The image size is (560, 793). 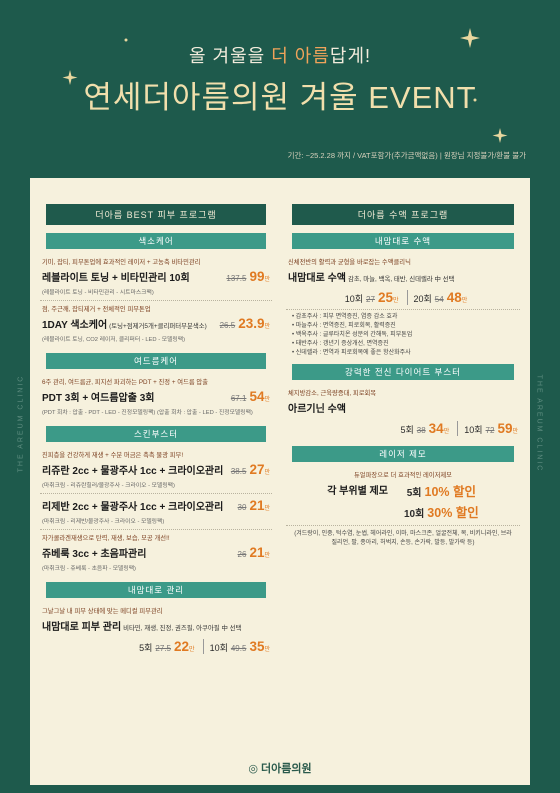 What do you see at coordinates (403, 454) in the screenshot?
I see `section-heading: 레이저 제모` at bounding box center [403, 454].